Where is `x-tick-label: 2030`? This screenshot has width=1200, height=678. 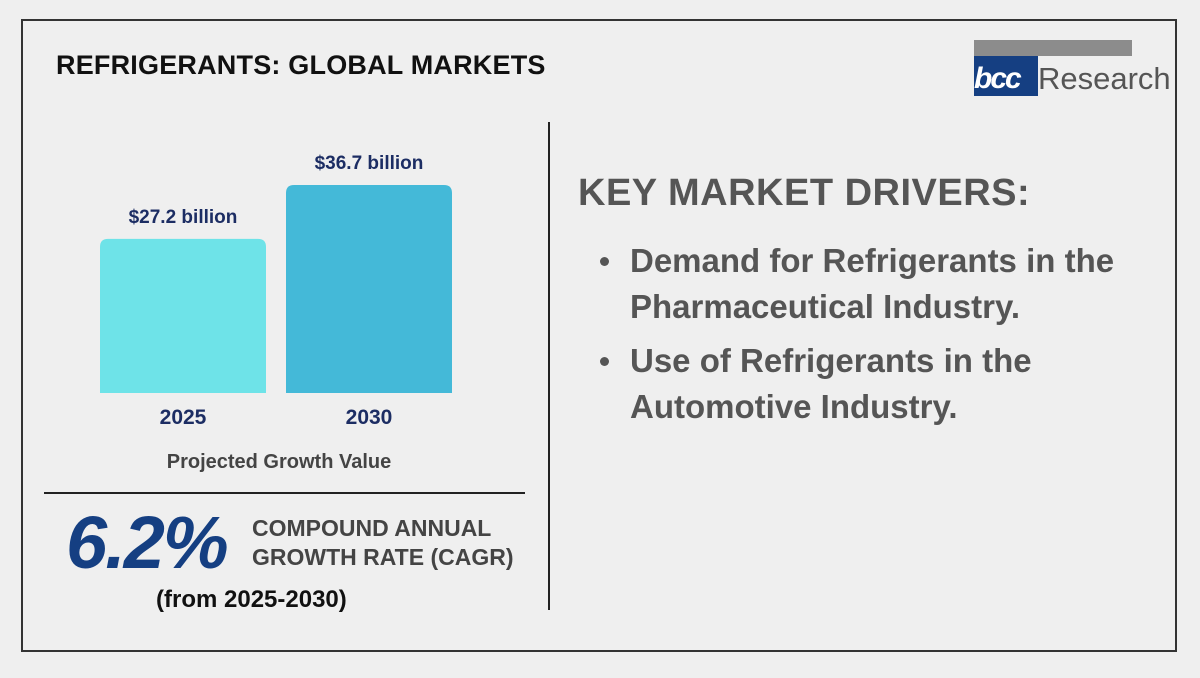
x-tick-label: 2030 is located at coordinates (369, 417).